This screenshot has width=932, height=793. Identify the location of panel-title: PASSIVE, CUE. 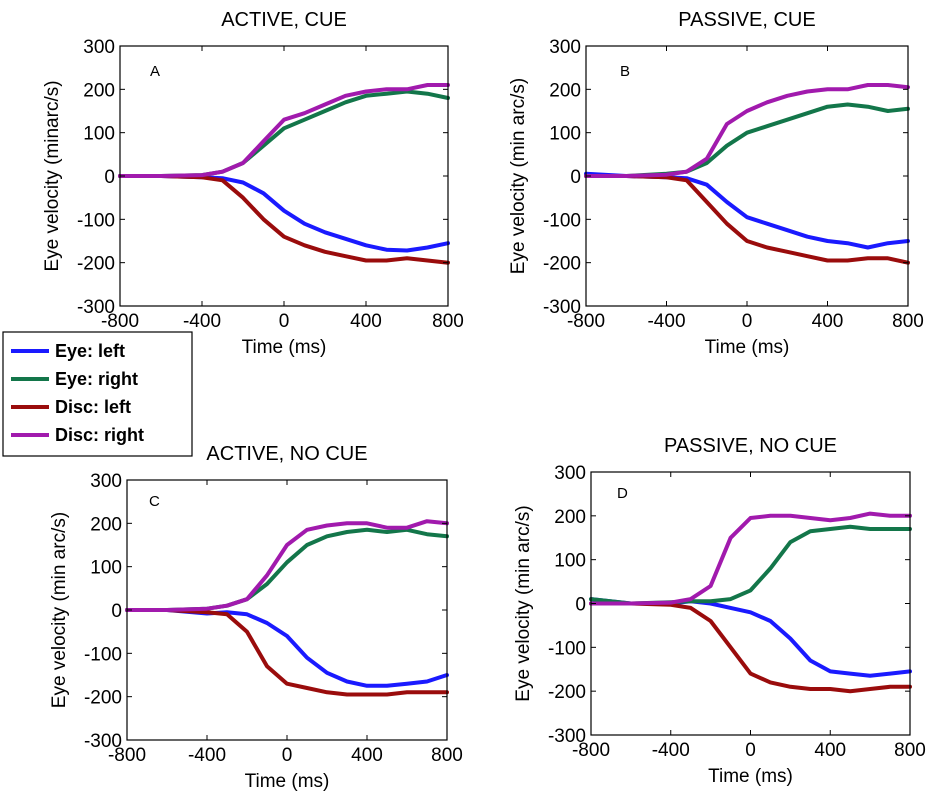
(746, 20).